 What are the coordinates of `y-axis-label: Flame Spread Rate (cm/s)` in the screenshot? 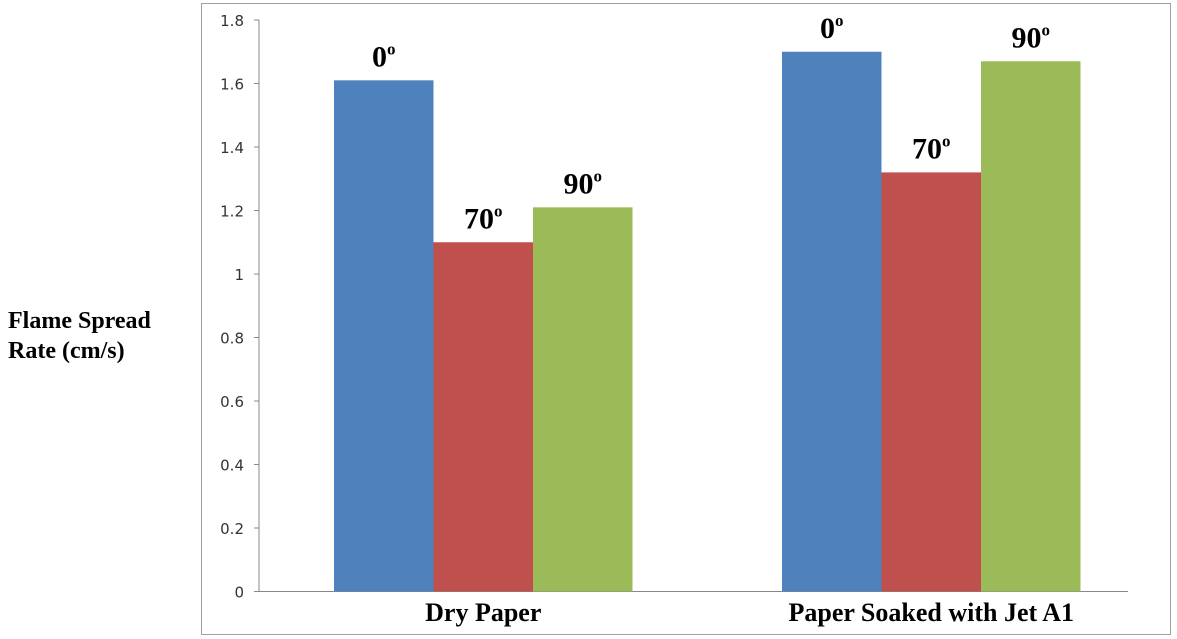 It's located at (79, 336).